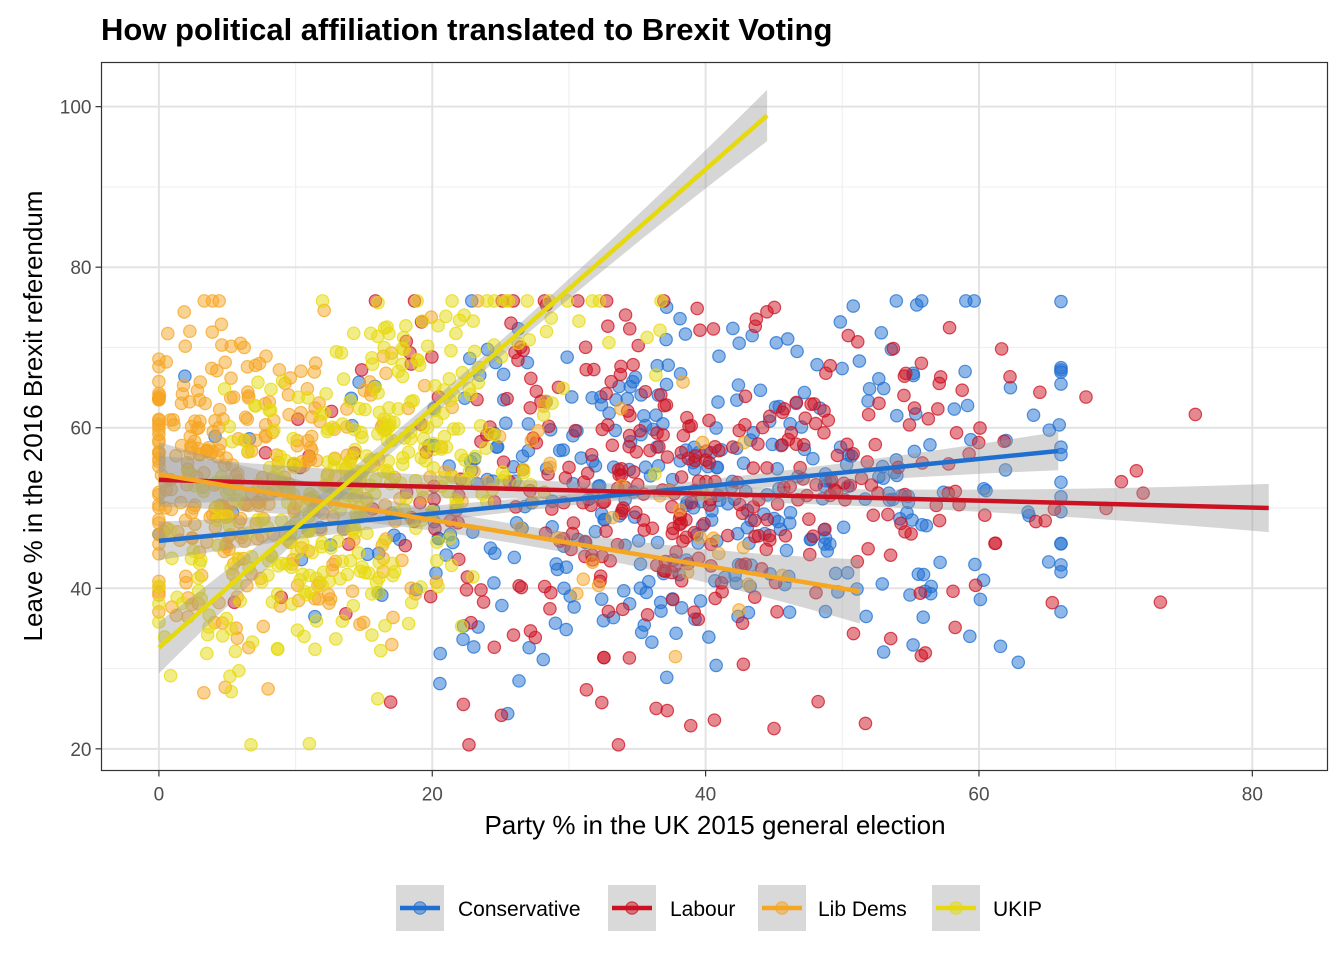 This screenshot has width=1344, height=960. Describe the element at coordinates (80, 268) in the screenshot. I see `y-tick-label: 80` at that location.